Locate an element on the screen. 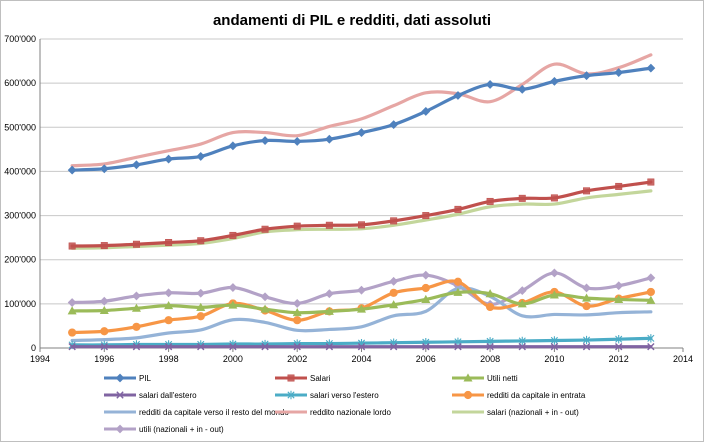 Image resolution: width=704 pixels, height=442 pixels. x-tick-label: 1994 is located at coordinates (40, 359).